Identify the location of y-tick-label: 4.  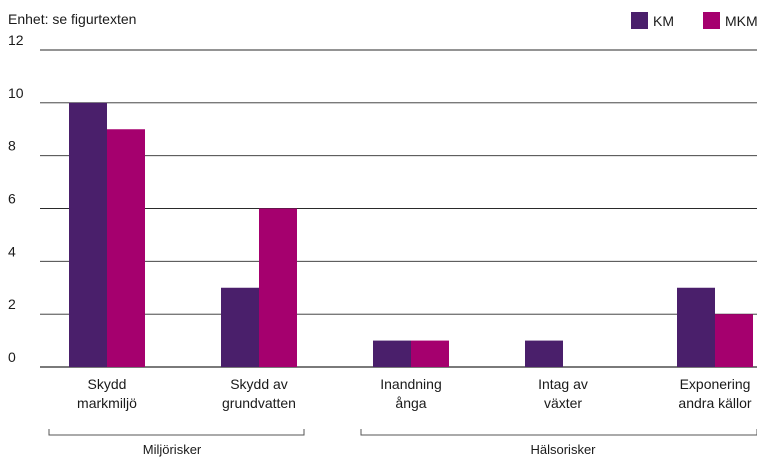
(12, 251).